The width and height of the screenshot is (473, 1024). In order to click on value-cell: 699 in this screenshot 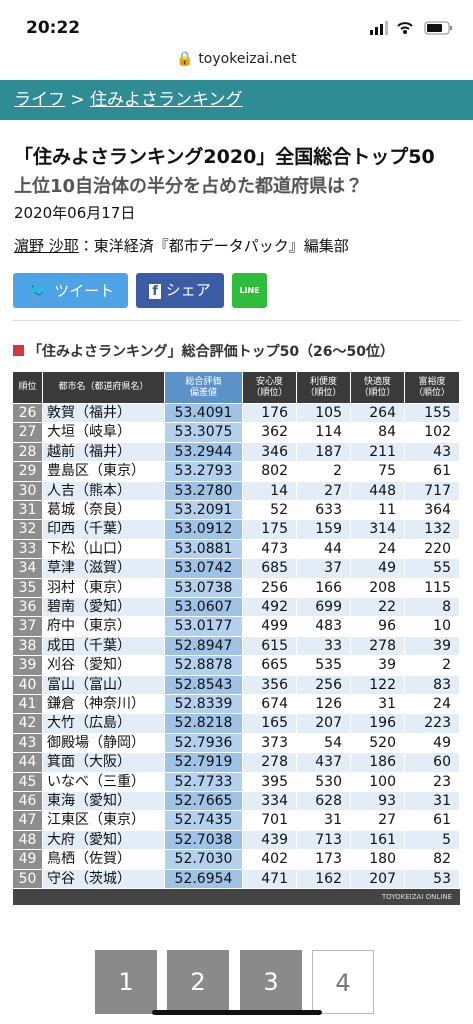, I will do `click(323, 607)`.